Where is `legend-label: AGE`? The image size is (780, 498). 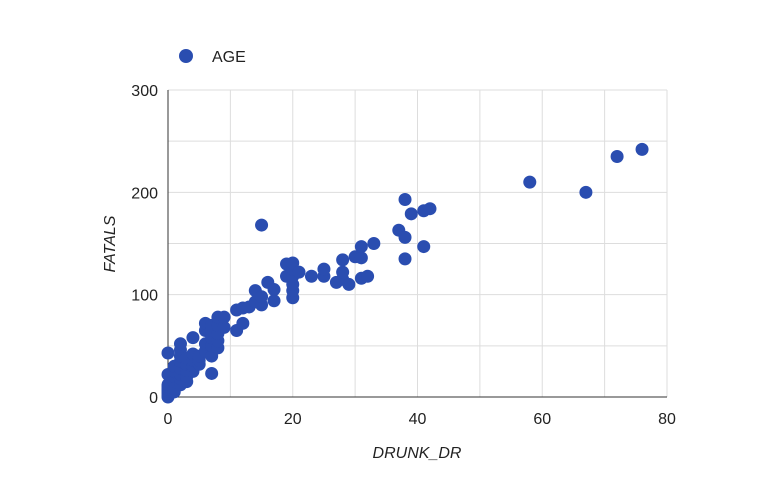 legend-label: AGE is located at coordinates (229, 57).